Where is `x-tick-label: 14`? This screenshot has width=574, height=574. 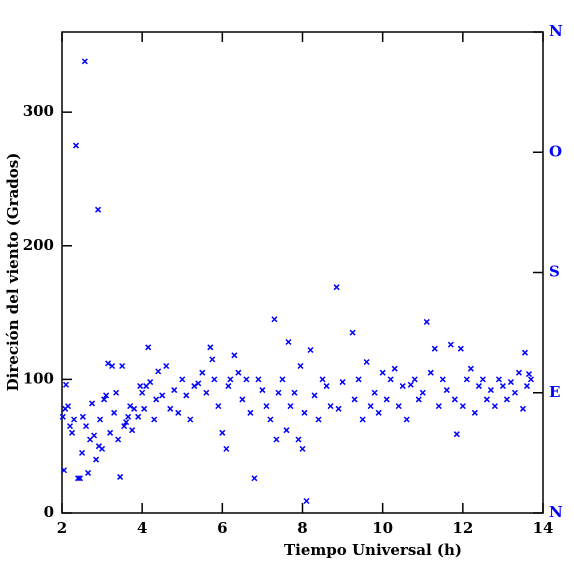
x-tick-label: 14 is located at coordinates (543, 528).